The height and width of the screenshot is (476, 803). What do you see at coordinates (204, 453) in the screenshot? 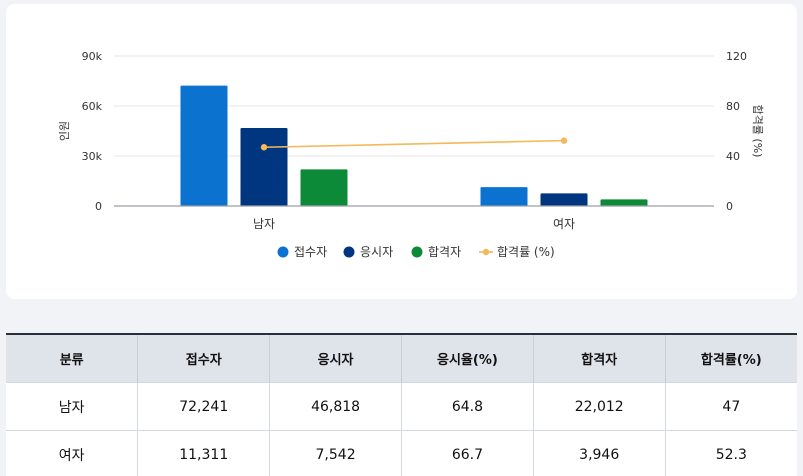
I see `cell-applicants: 11,311` at bounding box center [204, 453].